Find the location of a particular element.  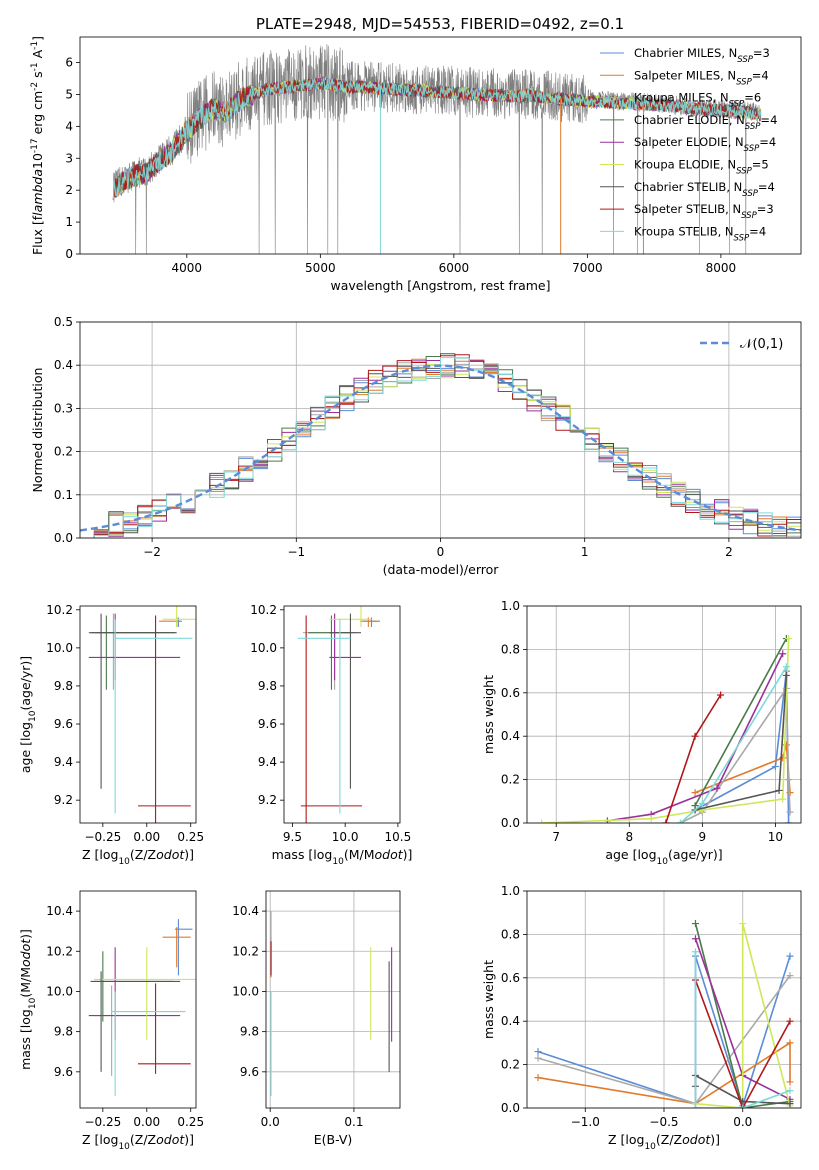

model-spectrum is located at coordinates (437, 138).